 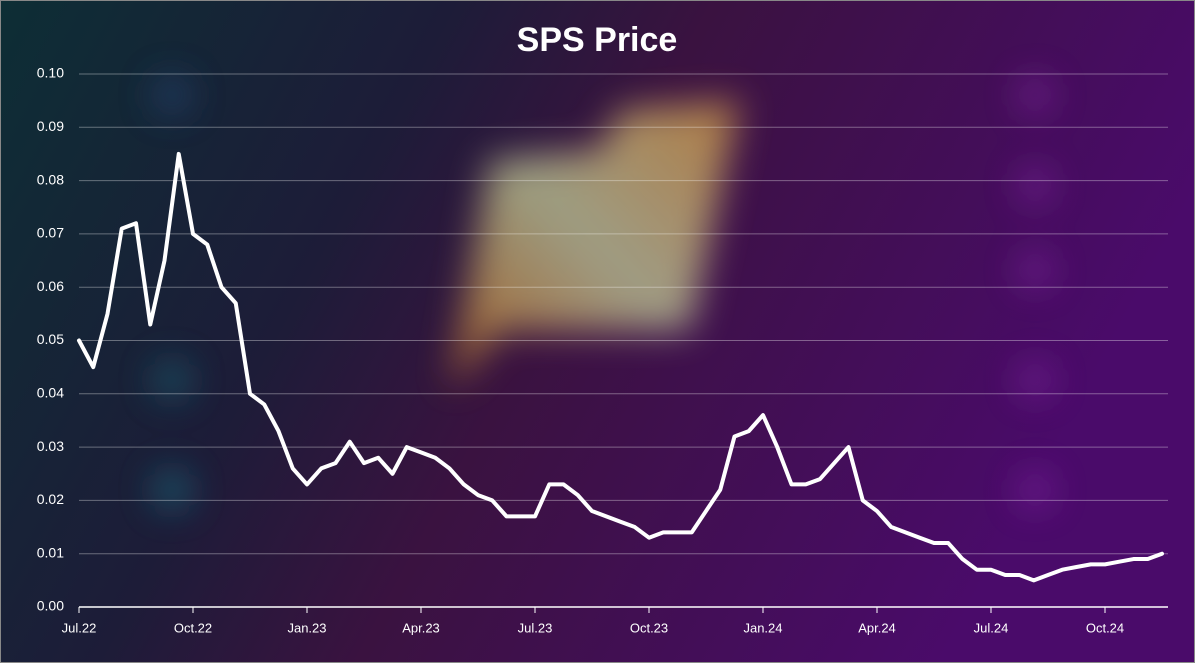 What do you see at coordinates (50, 393) in the screenshot?
I see `y-tick-label: 0.04` at bounding box center [50, 393].